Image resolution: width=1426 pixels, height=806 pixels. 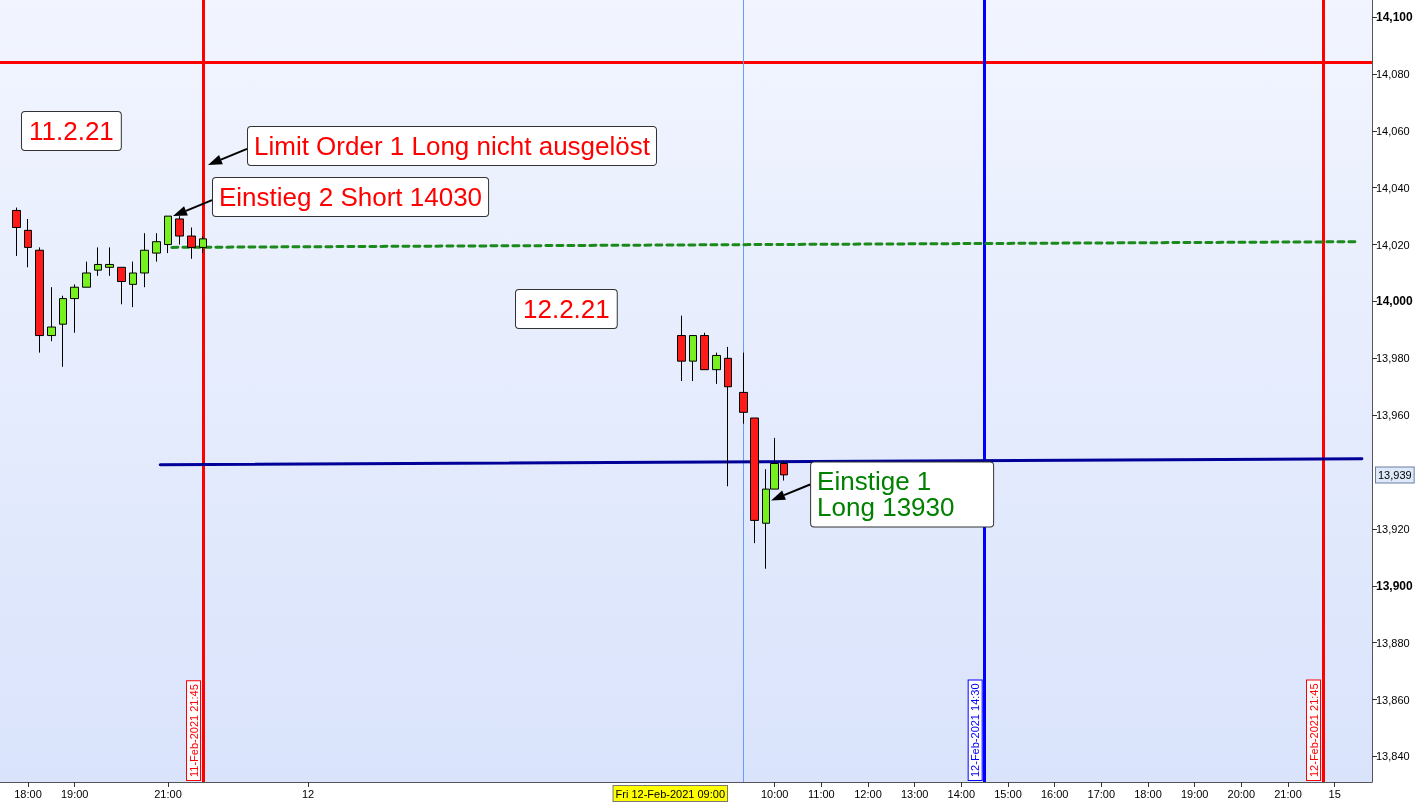 What do you see at coordinates (1313, 730) in the screenshot?
I see `ref-line-label: 12-Feb-2021 21:45` at bounding box center [1313, 730].